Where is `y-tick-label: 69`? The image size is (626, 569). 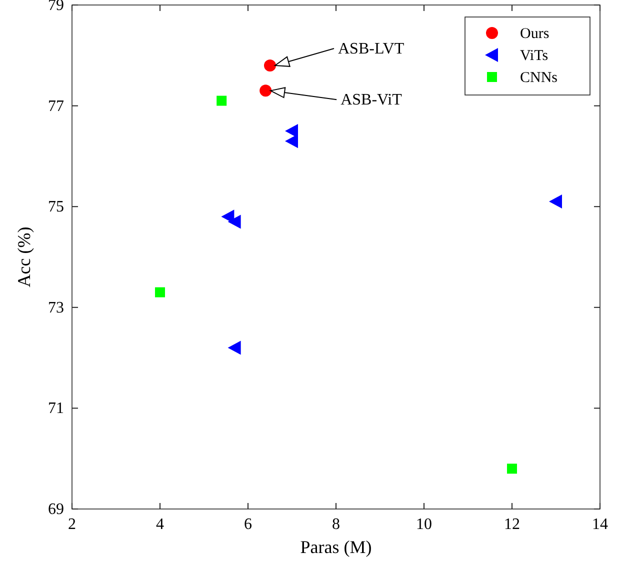 y-tick-label: 69 is located at coordinates (56, 509).